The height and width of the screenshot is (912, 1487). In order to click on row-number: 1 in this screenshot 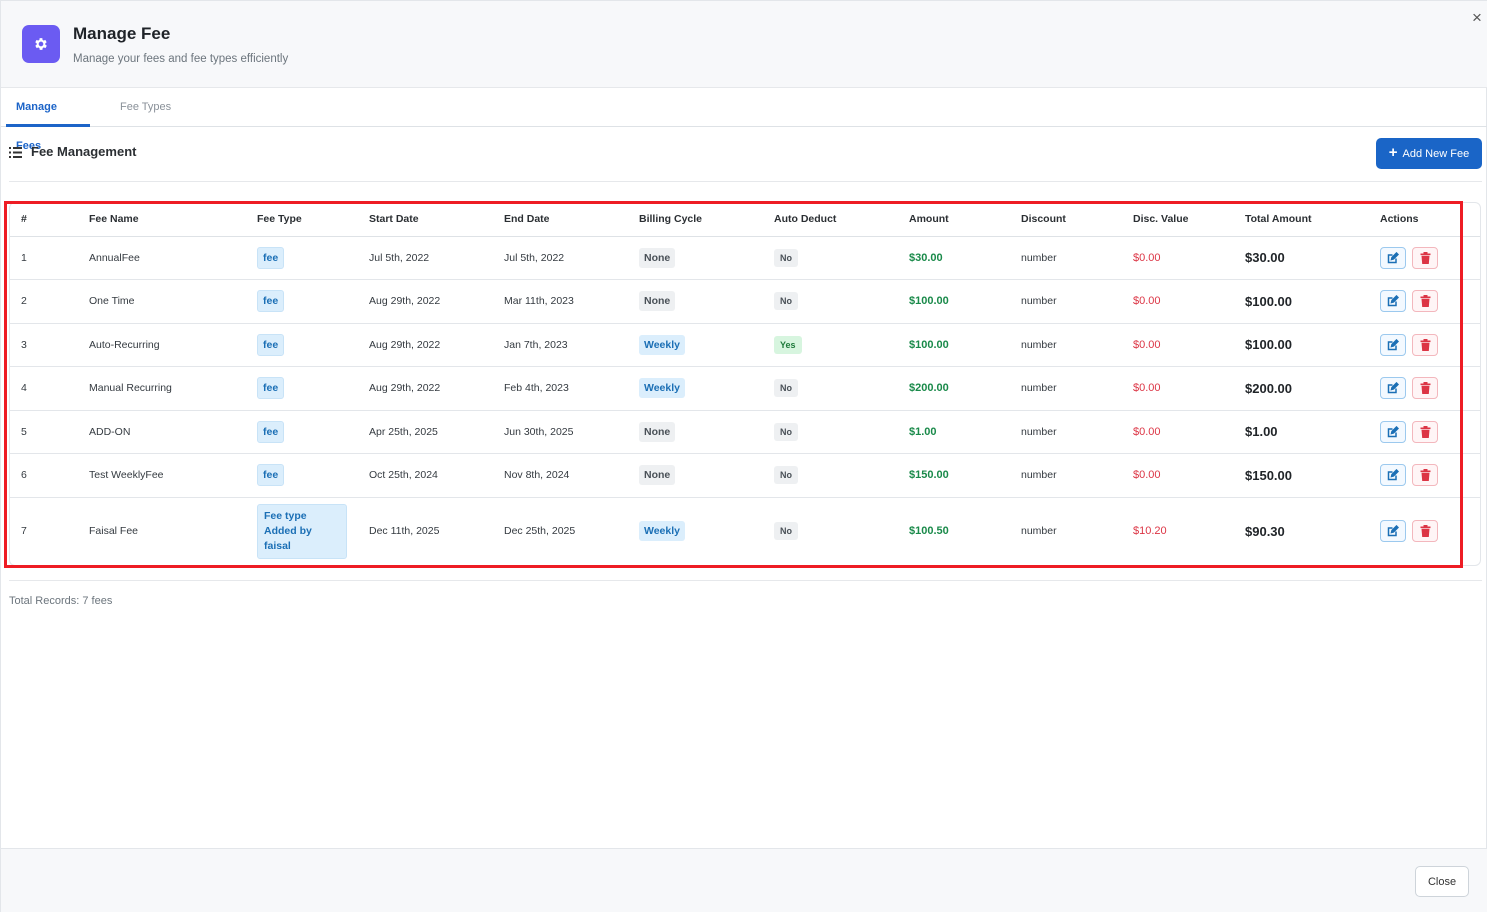, I will do `click(49, 258)`.